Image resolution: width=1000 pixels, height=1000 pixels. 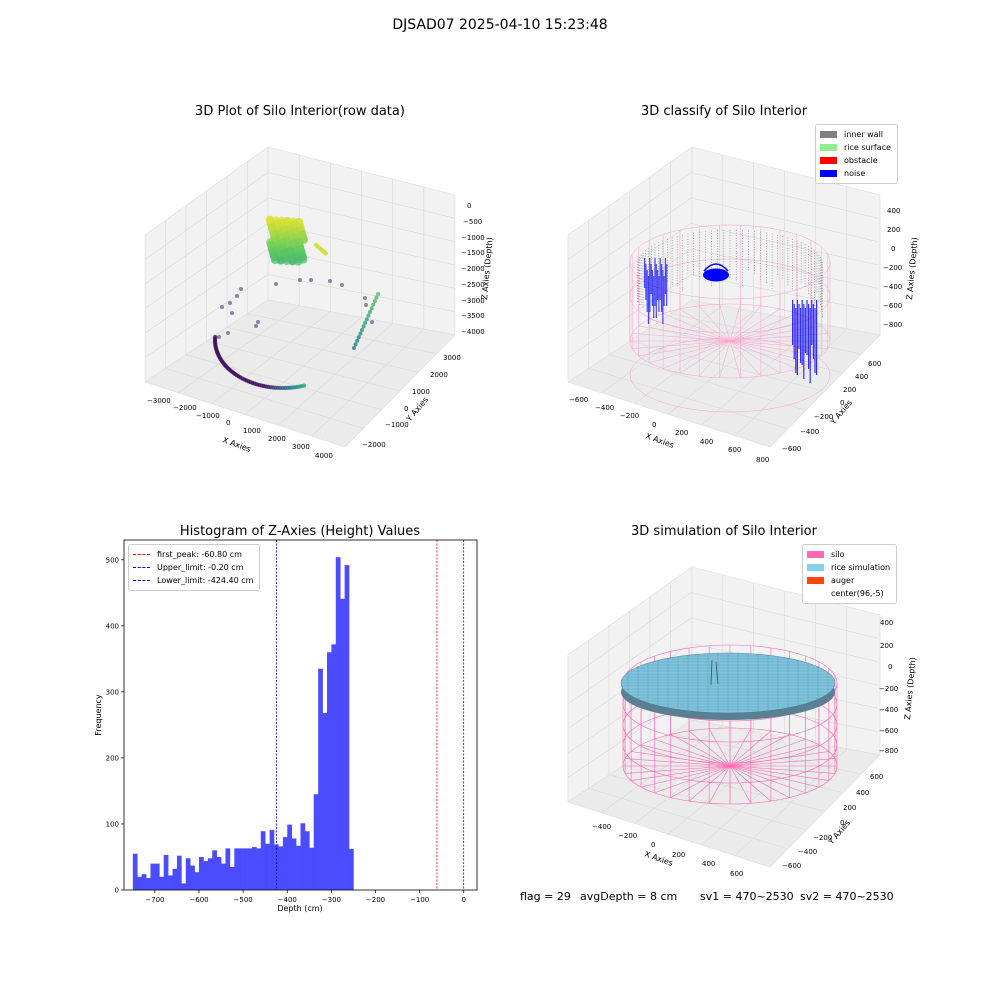 I want to click on histogram-ytick-label: 200, so click(x=112, y=758).